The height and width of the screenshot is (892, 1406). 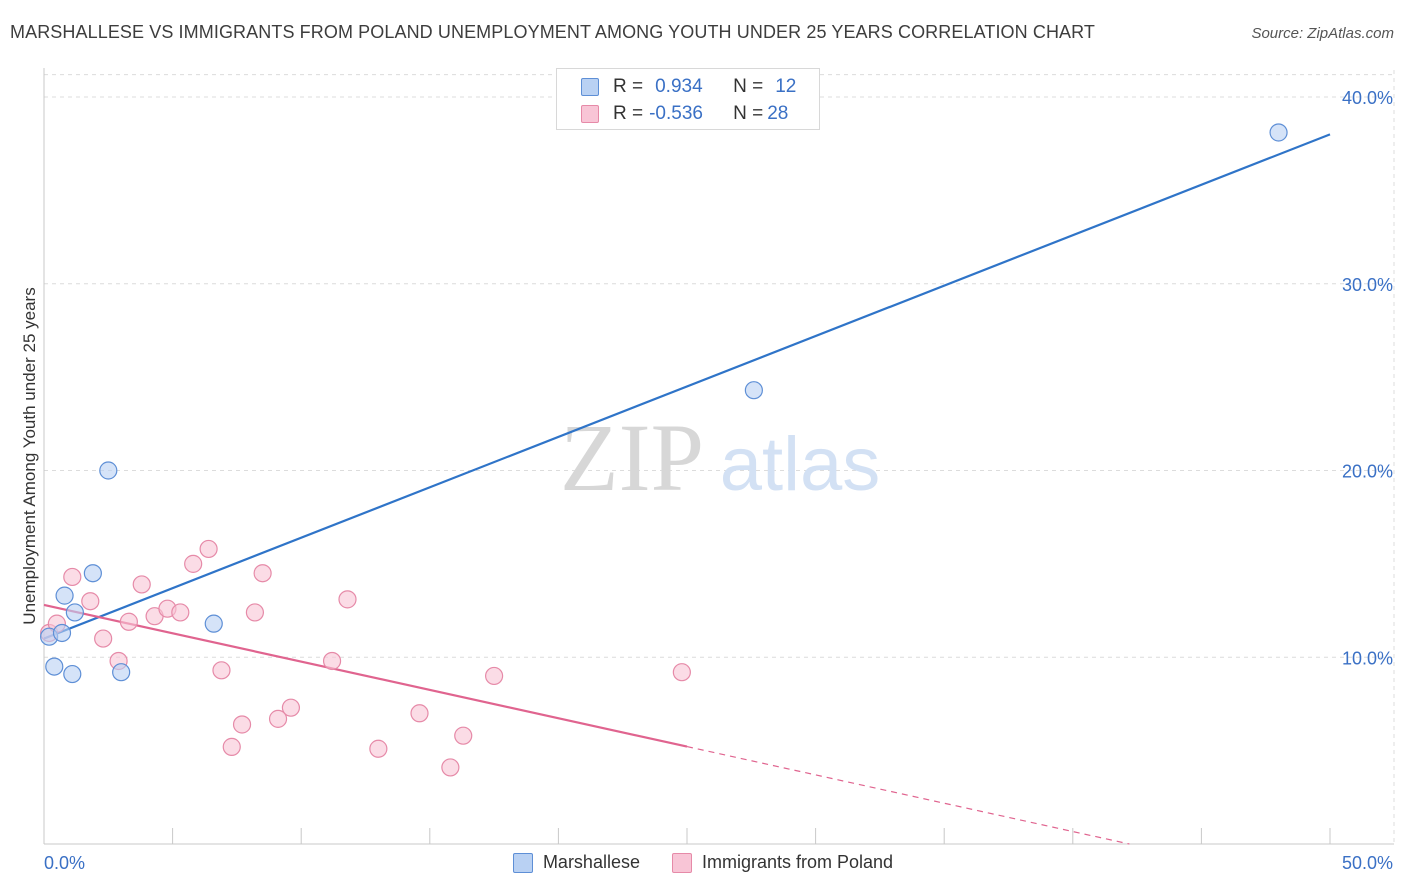 I want to click on y-tick-label: 10.0%, so click(x=1367, y=658).